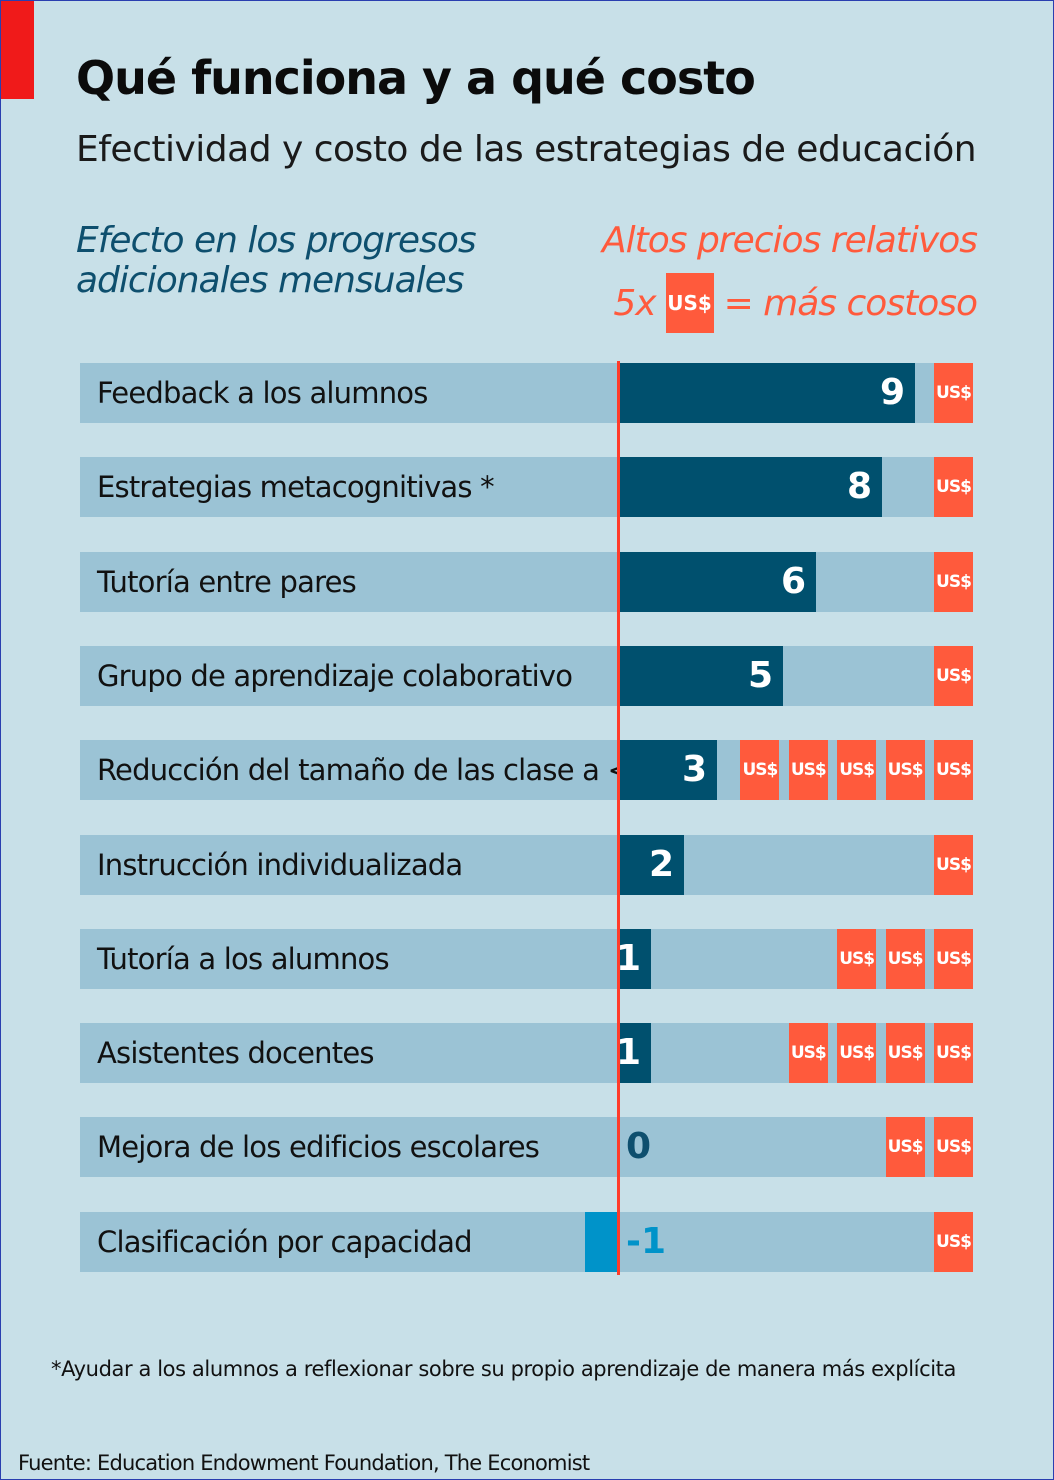 The height and width of the screenshot is (1480, 1054). Describe the element at coordinates (285, 1242) in the screenshot. I see `category-label: Clasificación por capacidad` at that location.